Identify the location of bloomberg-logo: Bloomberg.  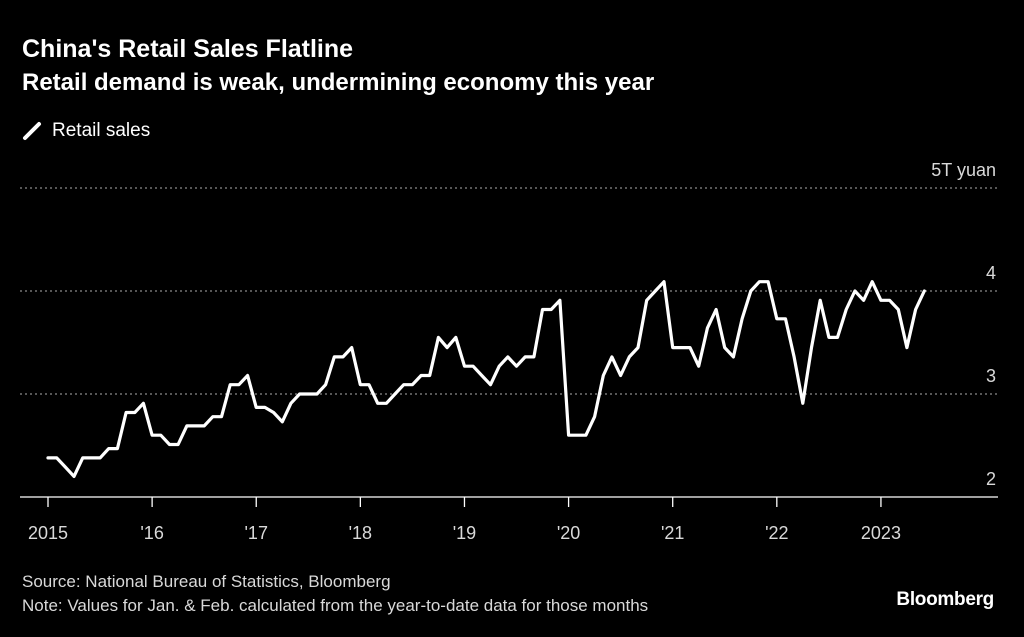
(945, 599).